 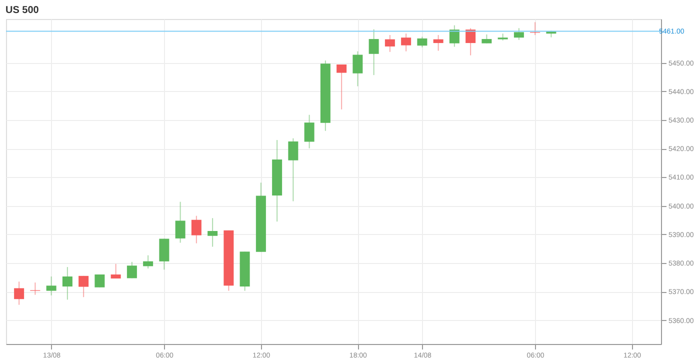 I want to click on chart-title: US 500, so click(x=23, y=10).